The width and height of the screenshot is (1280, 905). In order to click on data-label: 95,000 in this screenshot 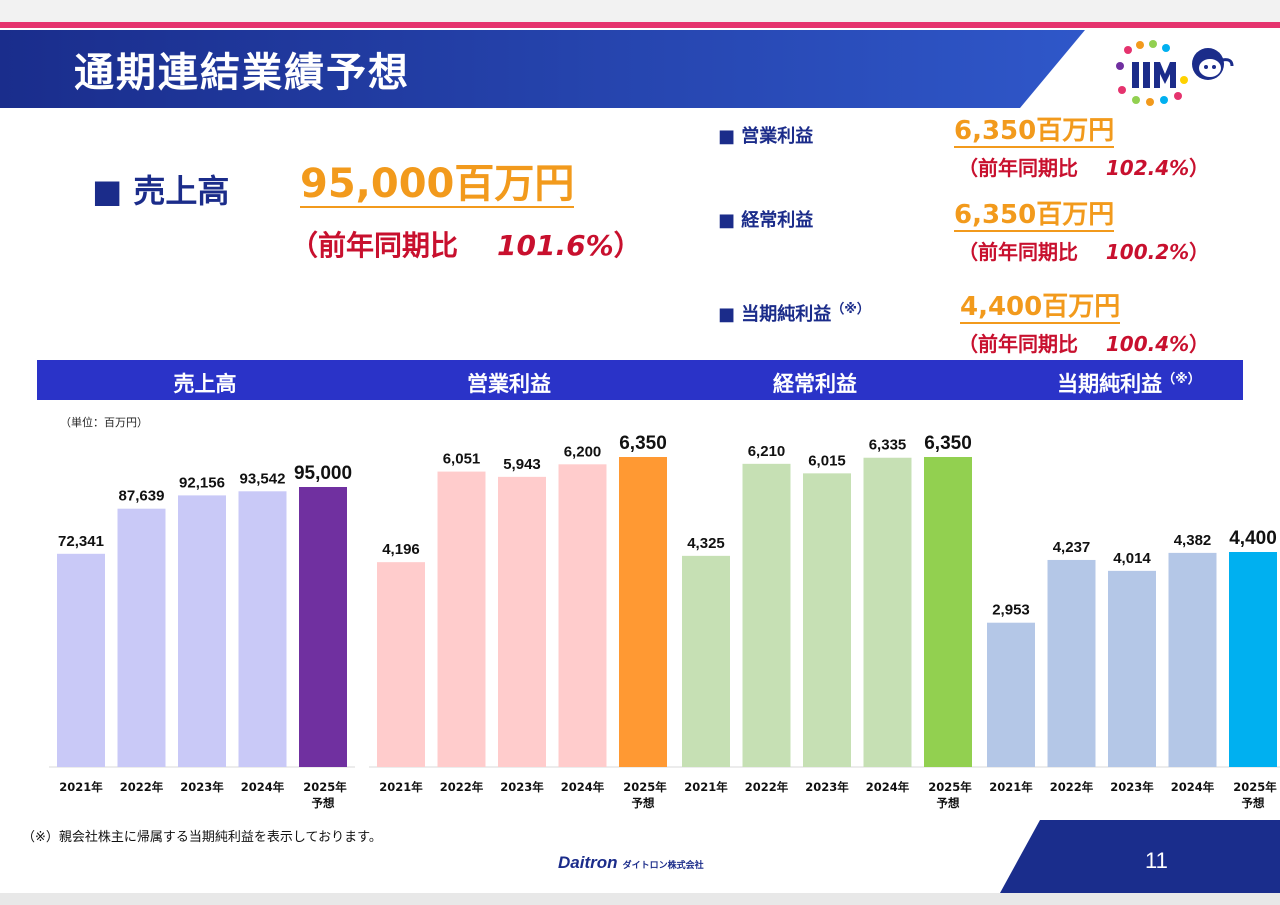, I will do `click(323, 473)`.